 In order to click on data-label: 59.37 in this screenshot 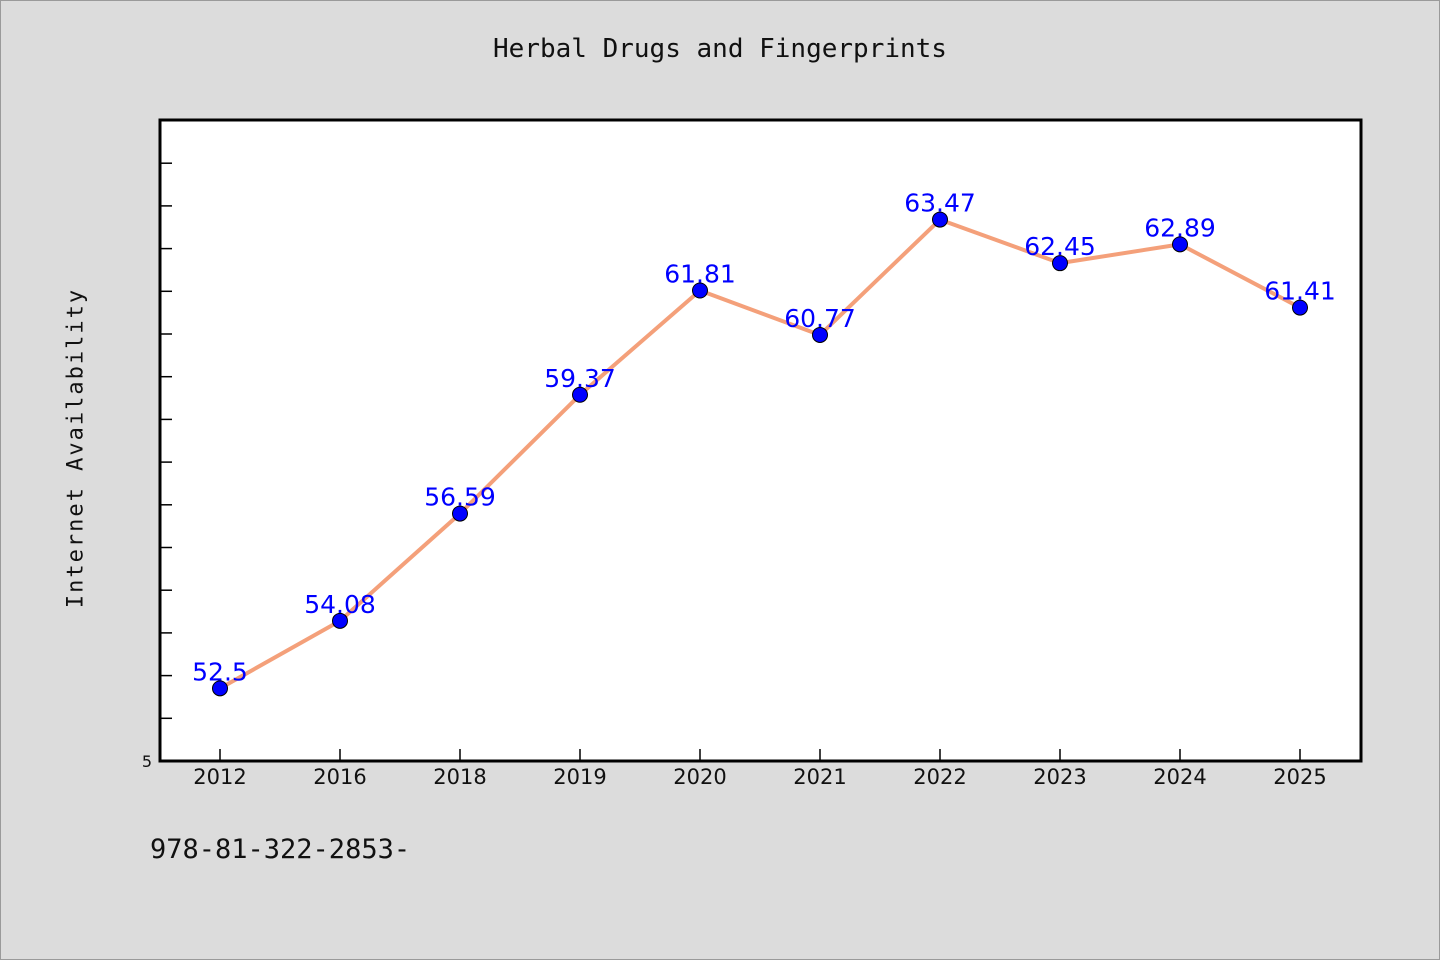, I will do `click(580, 378)`.